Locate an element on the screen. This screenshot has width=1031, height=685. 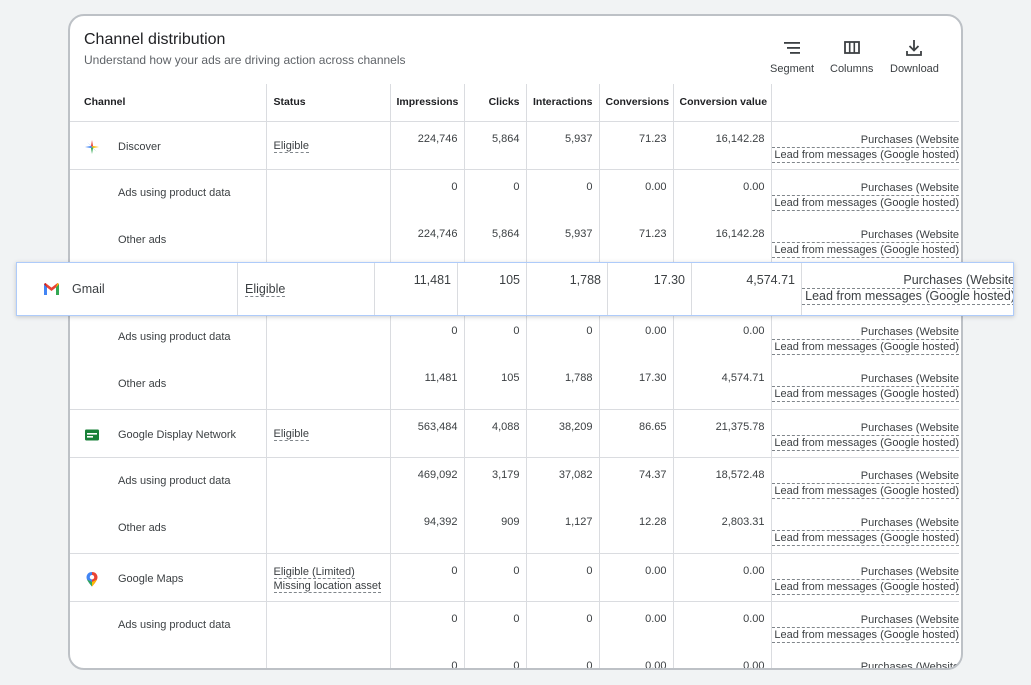
impressions-cell: 224,746 is located at coordinates (427, 241).